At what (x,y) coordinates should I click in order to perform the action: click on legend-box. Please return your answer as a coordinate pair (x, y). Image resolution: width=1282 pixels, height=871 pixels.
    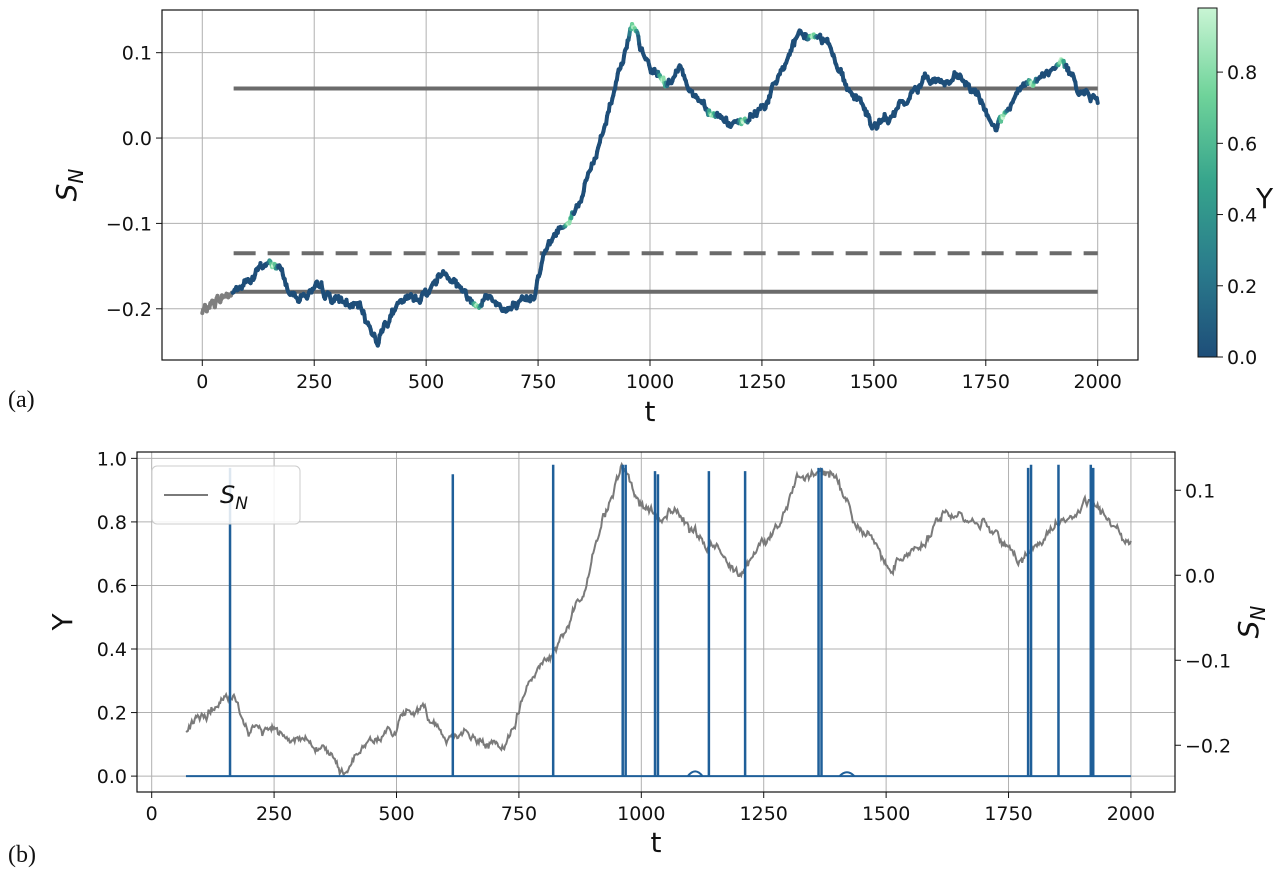
    Looking at the image, I should click on (226, 495).